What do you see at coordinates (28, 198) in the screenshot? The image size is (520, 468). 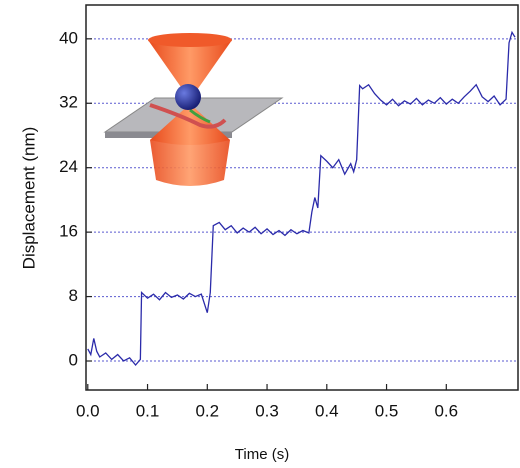 I see `y-axis-label: Displacement (nm)` at bounding box center [28, 198].